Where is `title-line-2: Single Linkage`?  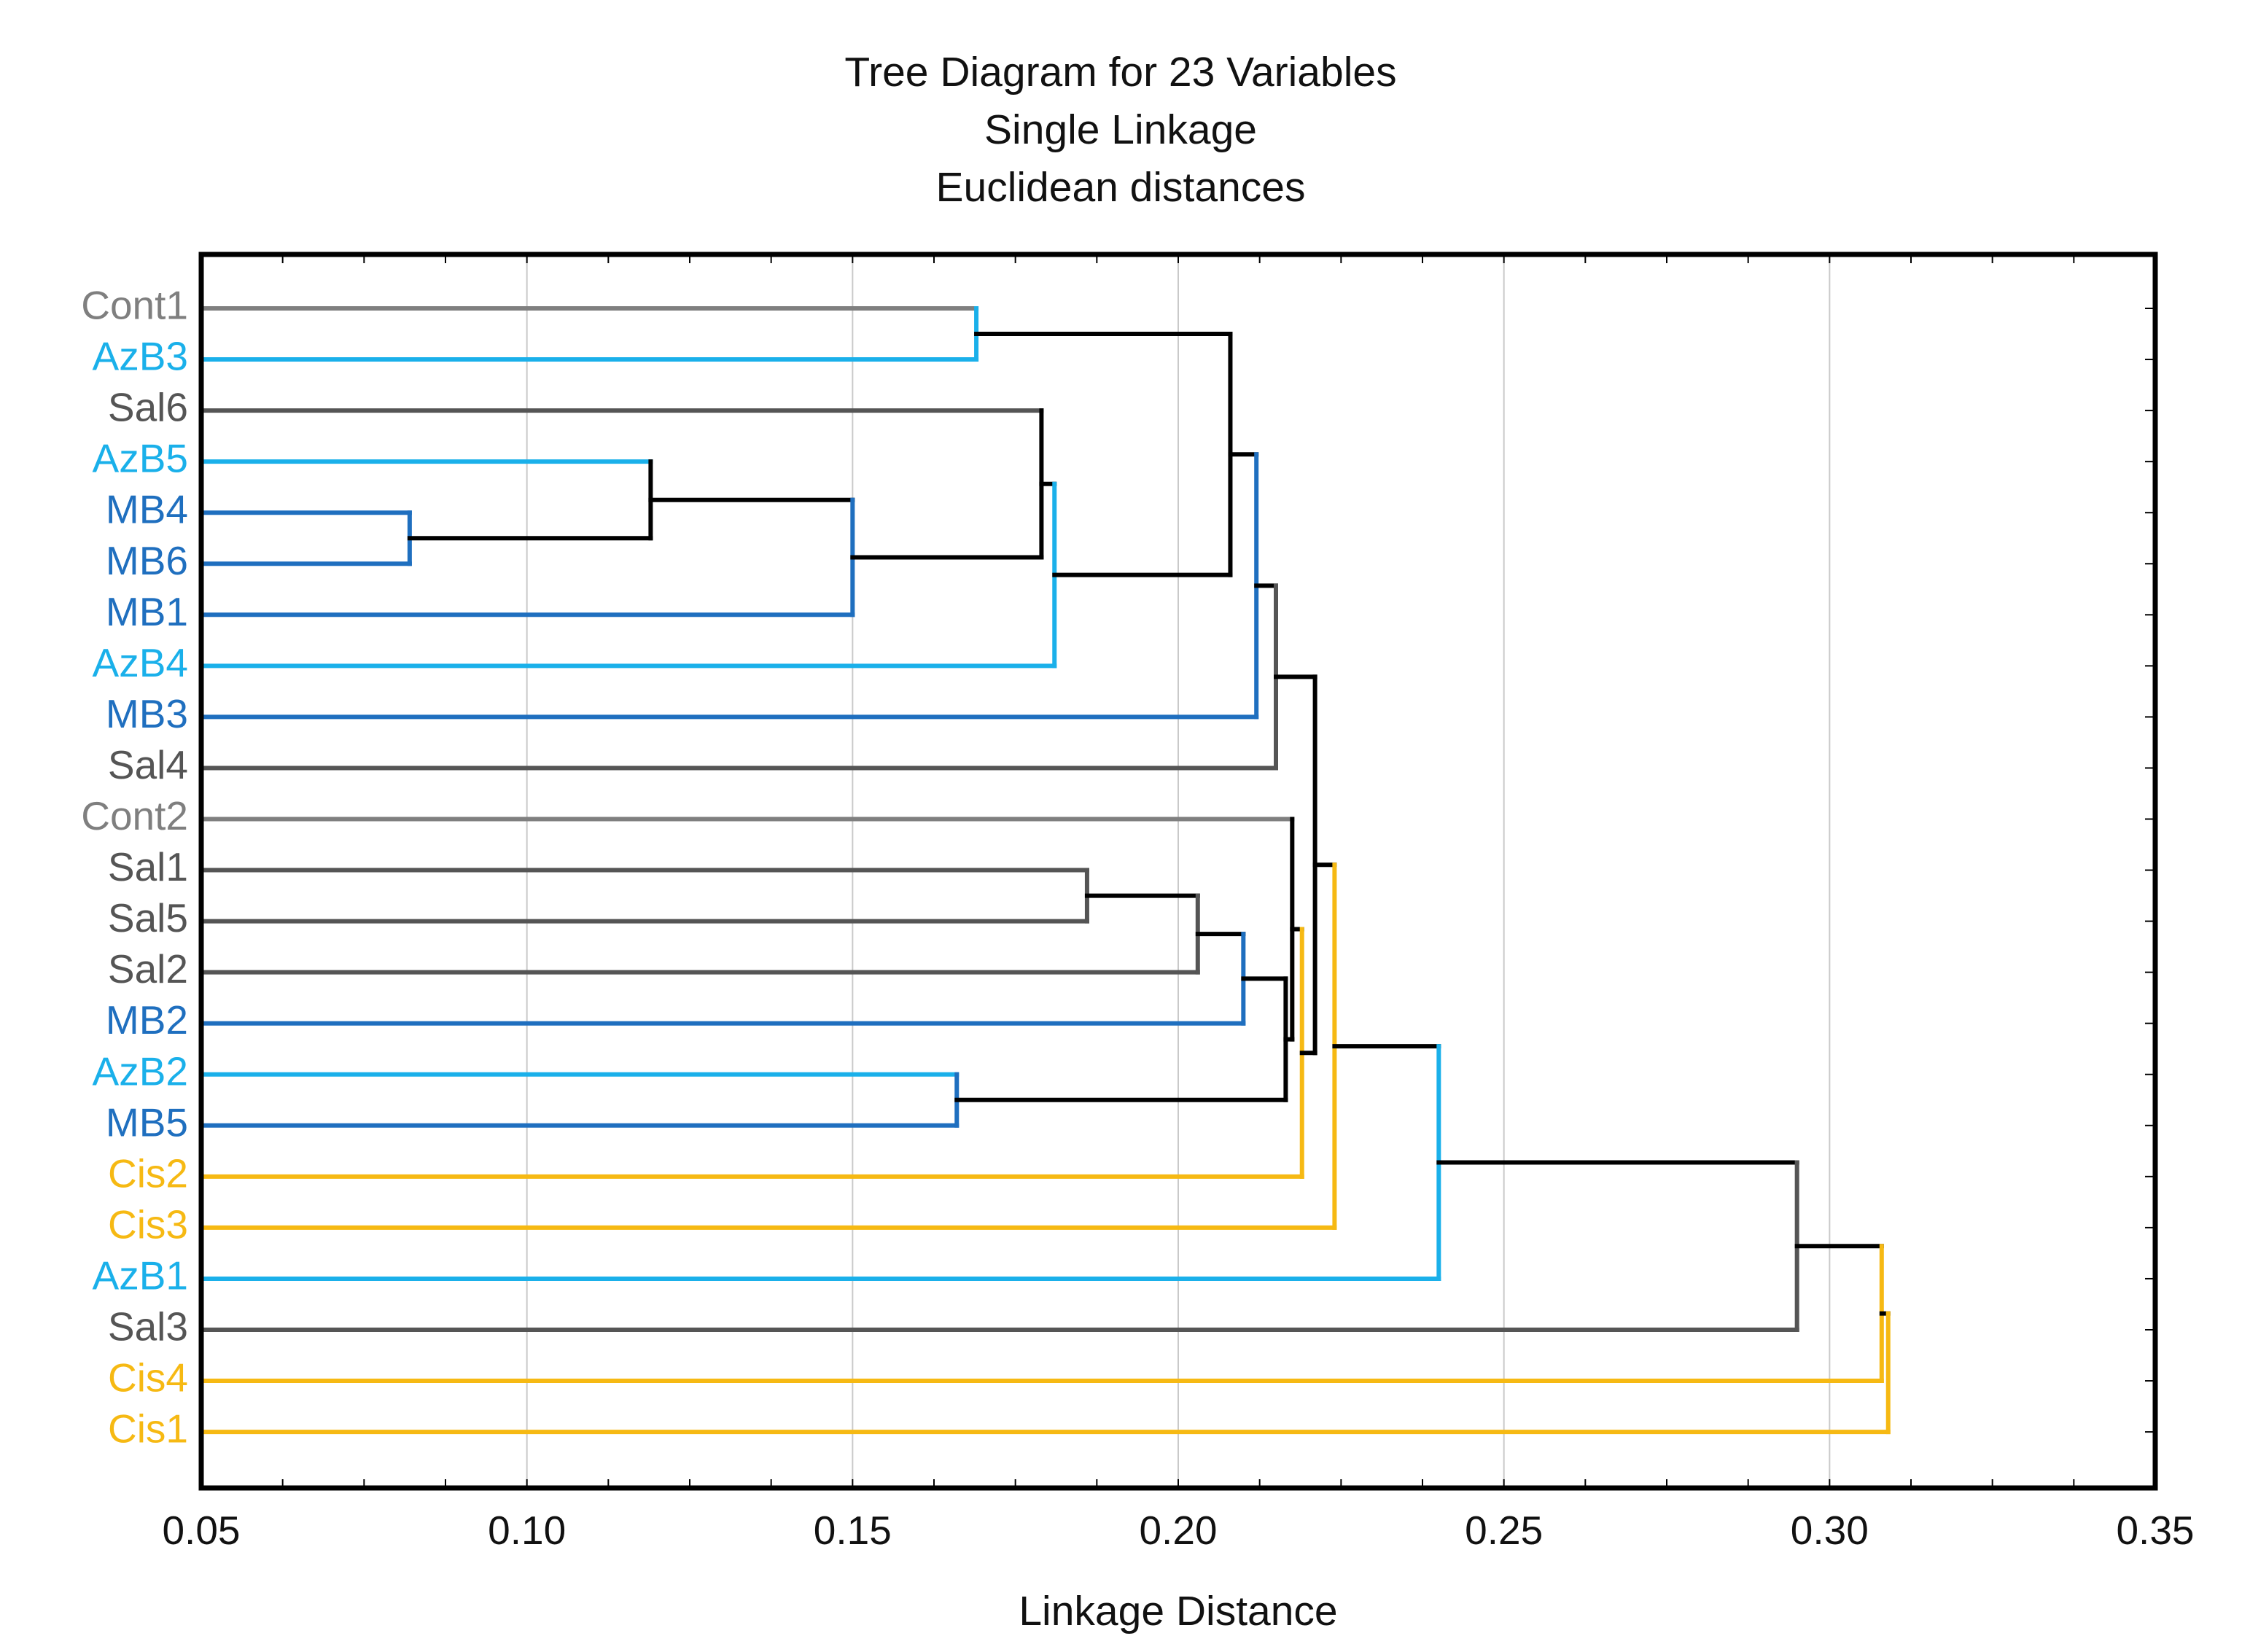
title-line-2: Single Linkage is located at coordinates (1120, 129).